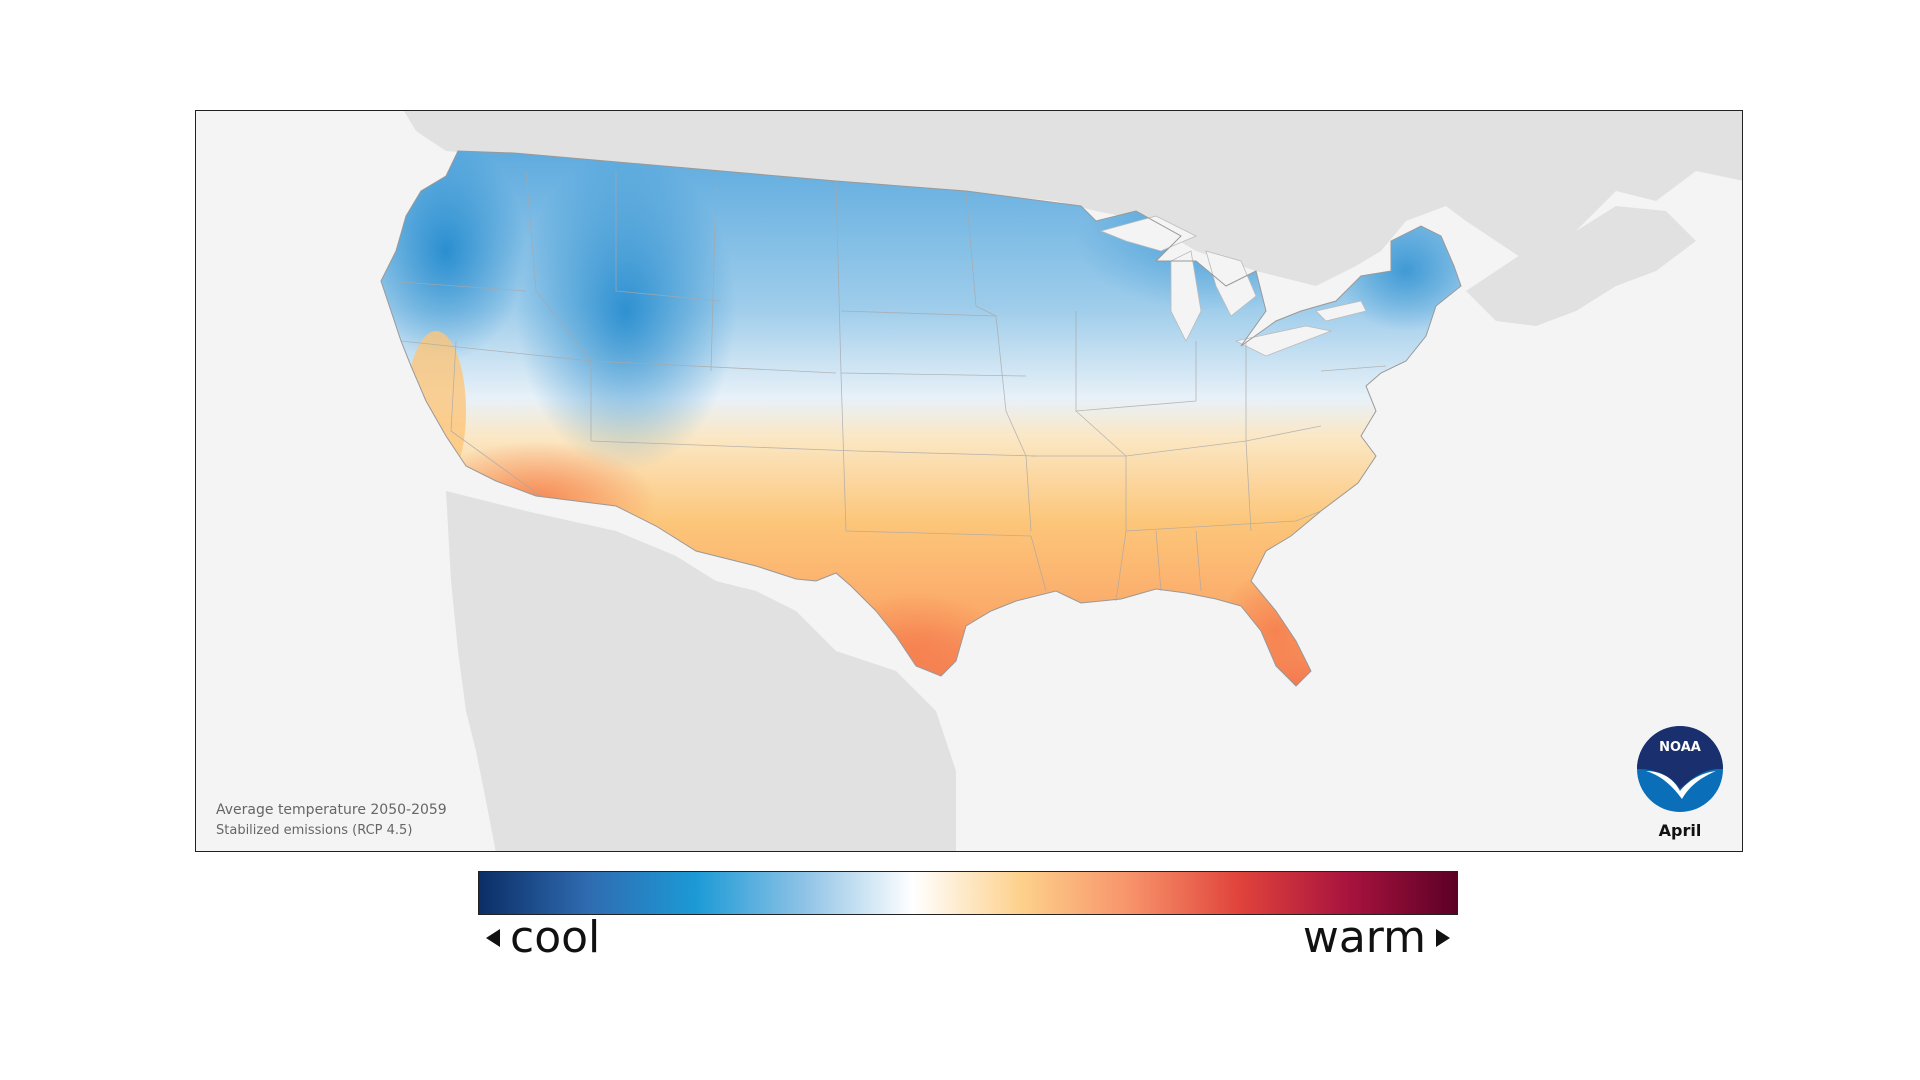 The image size is (1920, 1080). What do you see at coordinates (1680, 769) in the screenshot?
I see `noaa-logo: NOAA` at bounding box center [1680, 769].